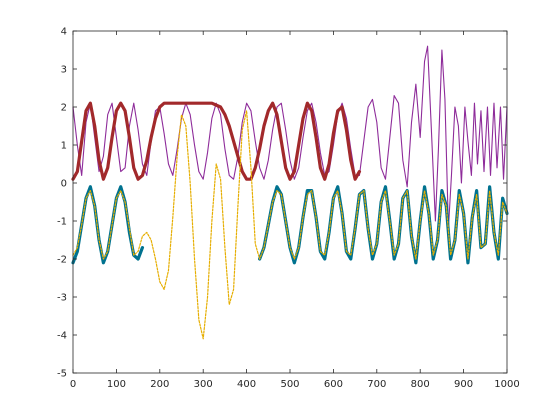 The image size is (560, 420). What do you see at coordinates (289, 384) in the screenshot?
I see `x-tick-label: 500` at bounding box center [289, 384].